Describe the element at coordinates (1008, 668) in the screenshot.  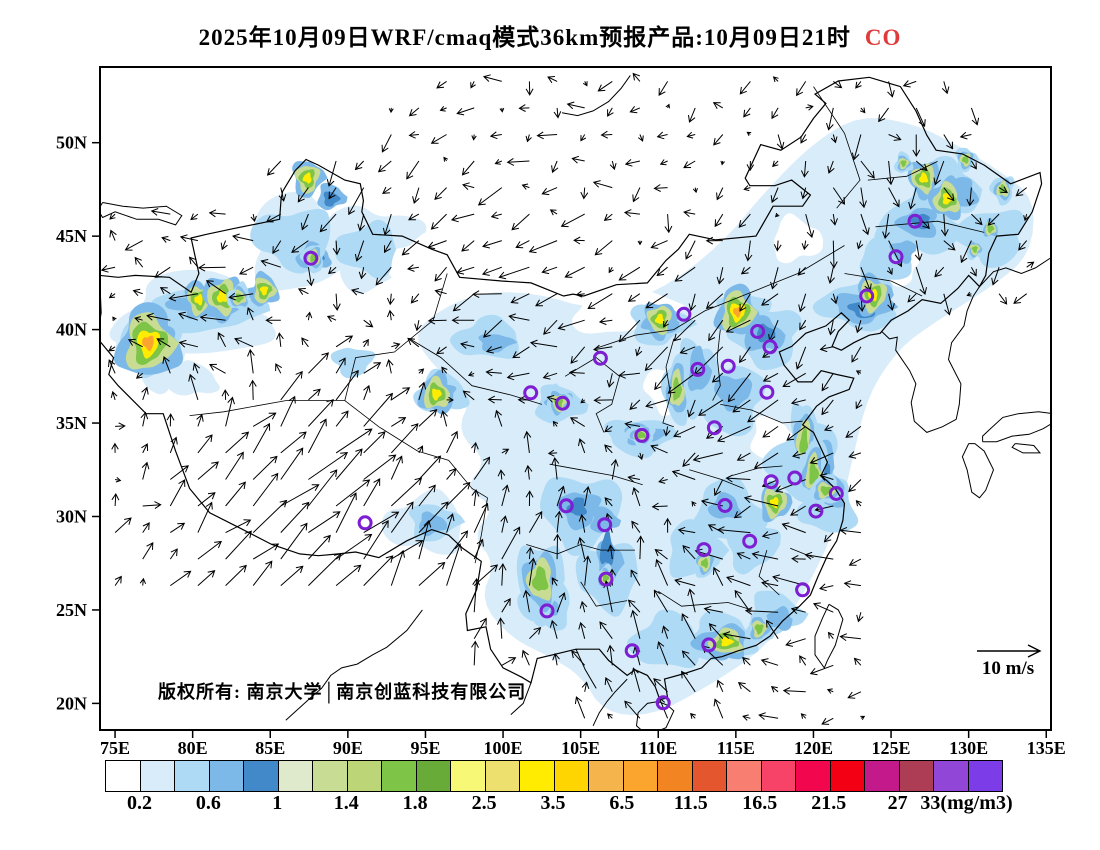
I see `wind-reference-label: 10 m/s` at that location.